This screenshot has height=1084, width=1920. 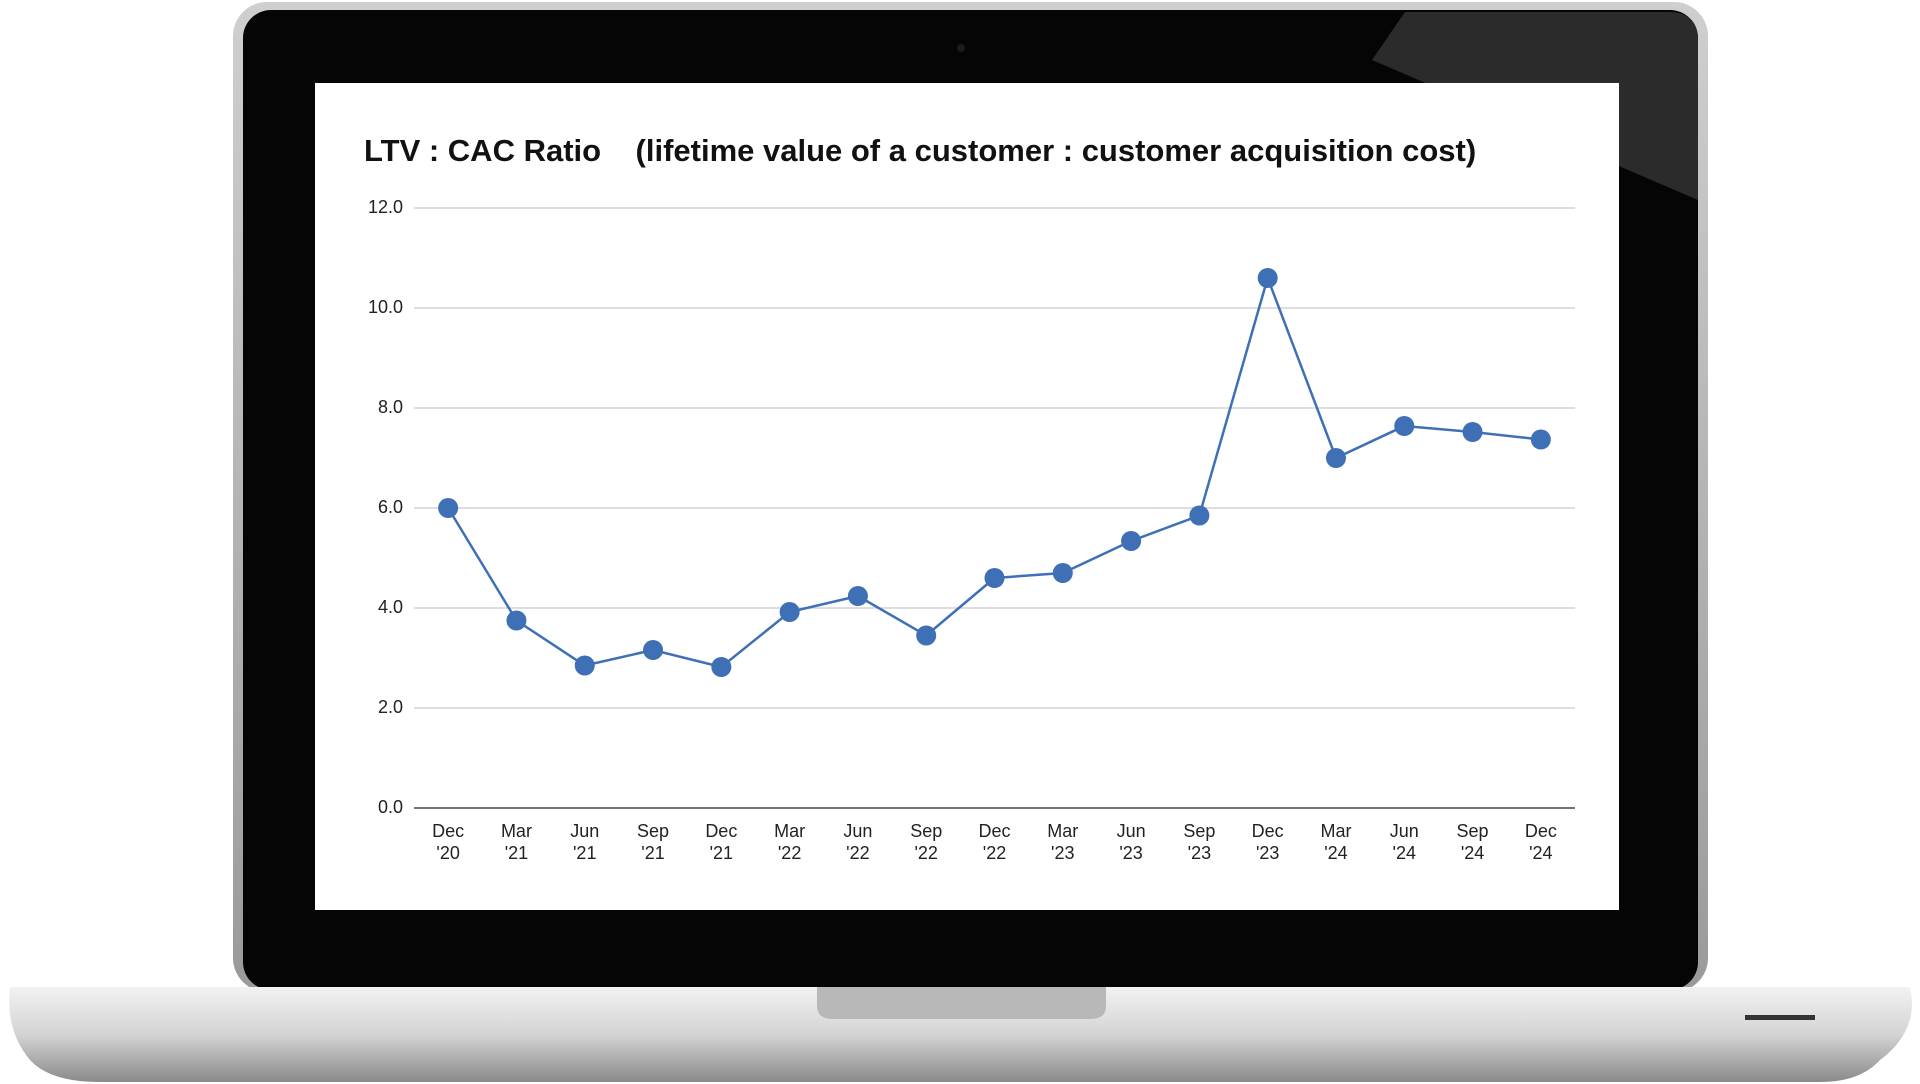 What do you see at coordinates (390, 507) in the screenshot?
I see `y-tick-label: 6.0` at bounding box center [390, 507].